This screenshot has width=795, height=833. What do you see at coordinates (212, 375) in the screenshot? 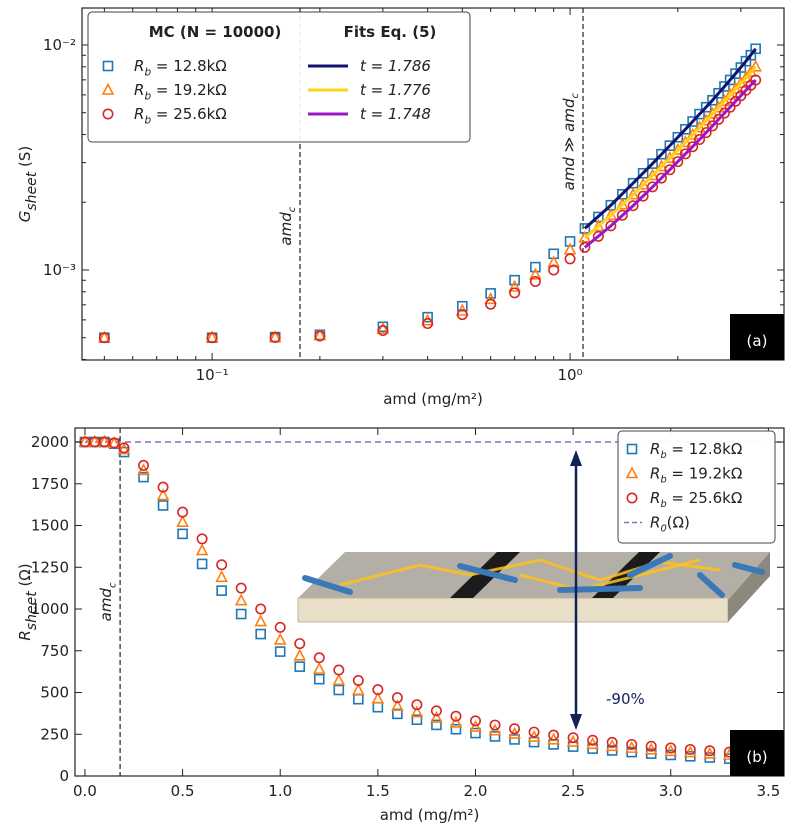
I see `x-tick-label: 10⁻¹` at bounding box center [212, 375].